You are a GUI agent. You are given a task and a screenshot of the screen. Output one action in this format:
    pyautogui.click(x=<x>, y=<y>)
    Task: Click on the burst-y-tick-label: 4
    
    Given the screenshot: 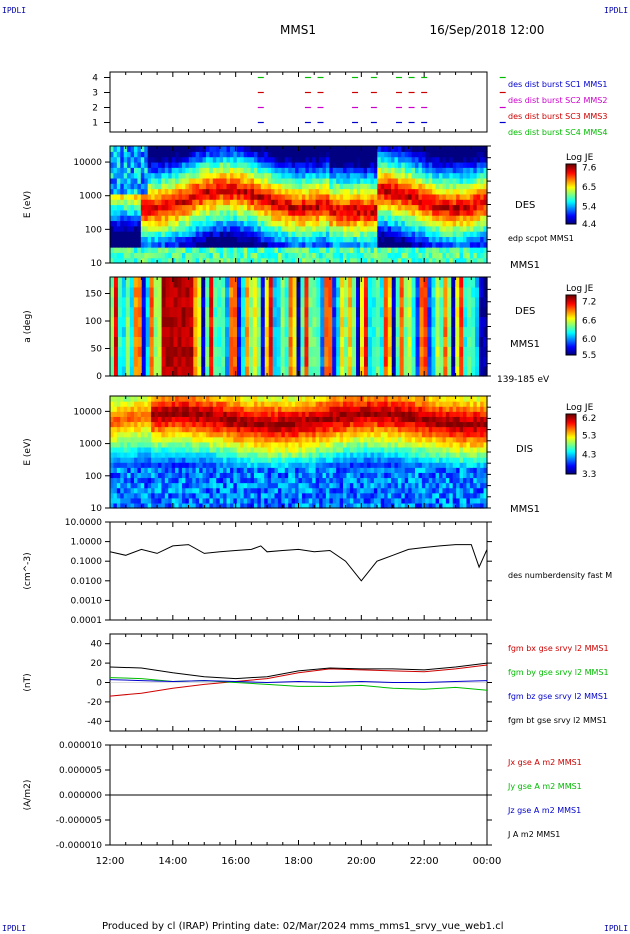 What is the action you would take?
    pyautogui.click(x=95, y=79)
    